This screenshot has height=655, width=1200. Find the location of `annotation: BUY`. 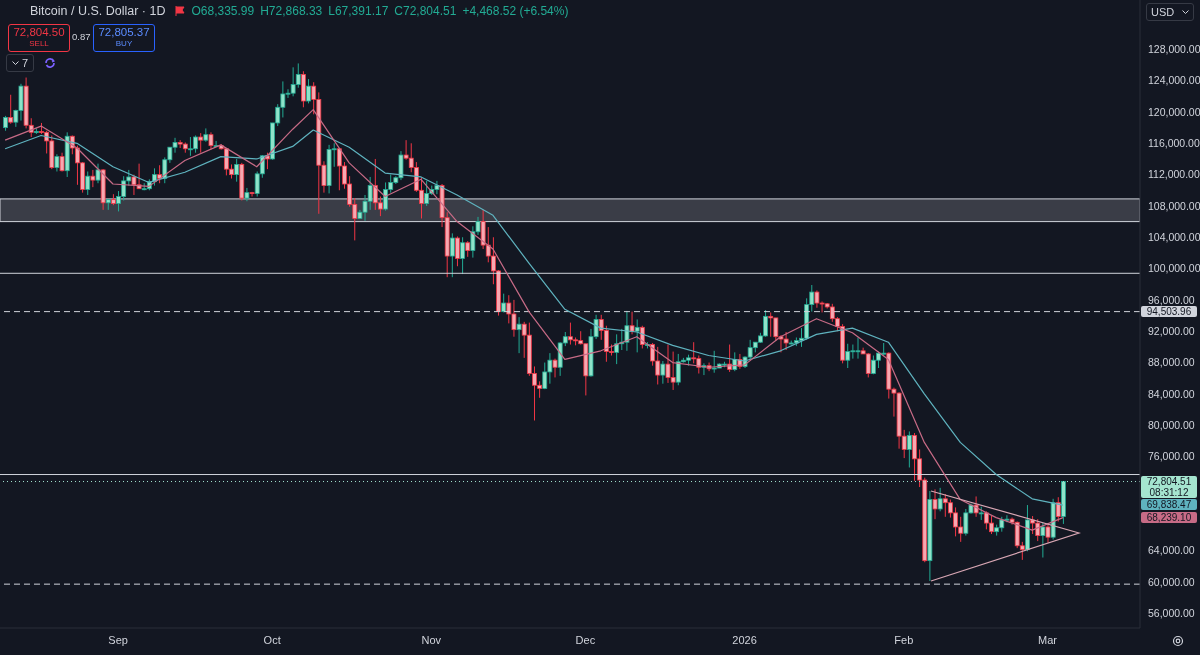

annotation: BUY is located at coordinates (124, 44).